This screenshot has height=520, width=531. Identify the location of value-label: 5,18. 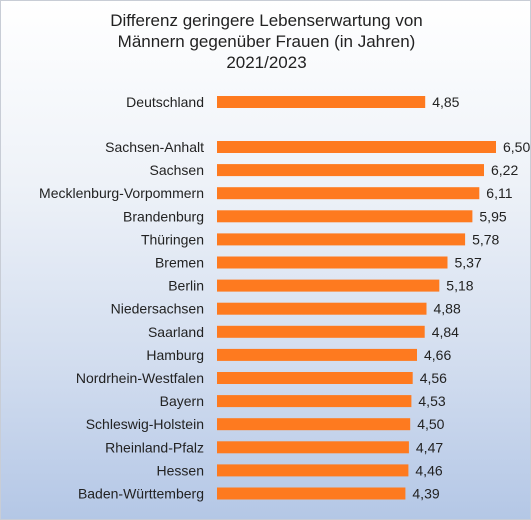
(459, 286).